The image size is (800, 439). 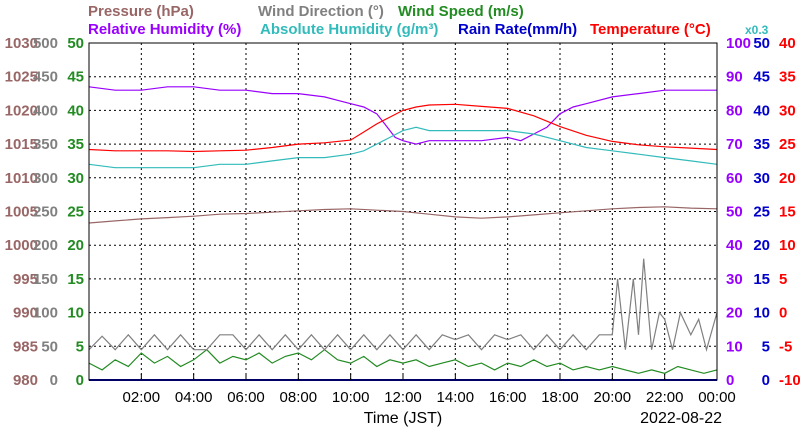 What do you see at coordinates (75, 178) in the screenshot?
I see `tick-wind-speed: 30` at bounding box center [75, 178].